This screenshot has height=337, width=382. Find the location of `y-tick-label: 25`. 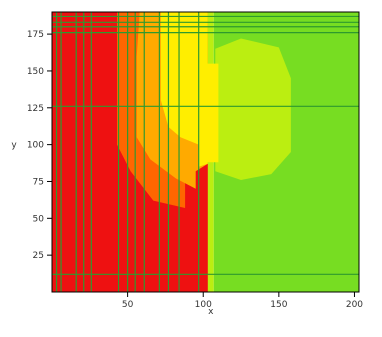

y-tick-label: 25 is located at coordinates (38, 256).